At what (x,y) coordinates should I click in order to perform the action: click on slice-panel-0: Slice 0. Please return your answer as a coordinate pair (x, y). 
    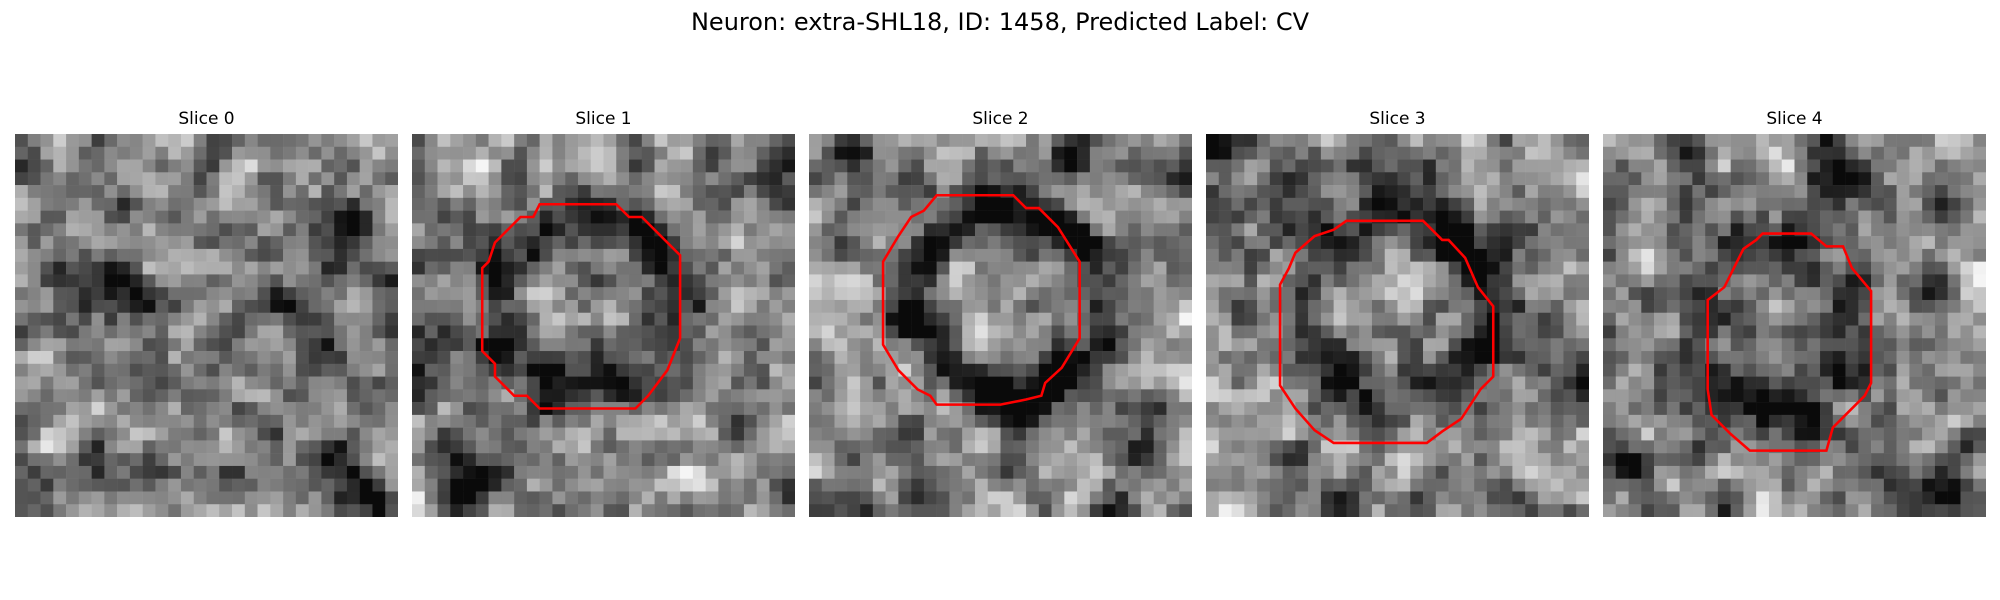
    Looking at the image, I should click on (206, 312).